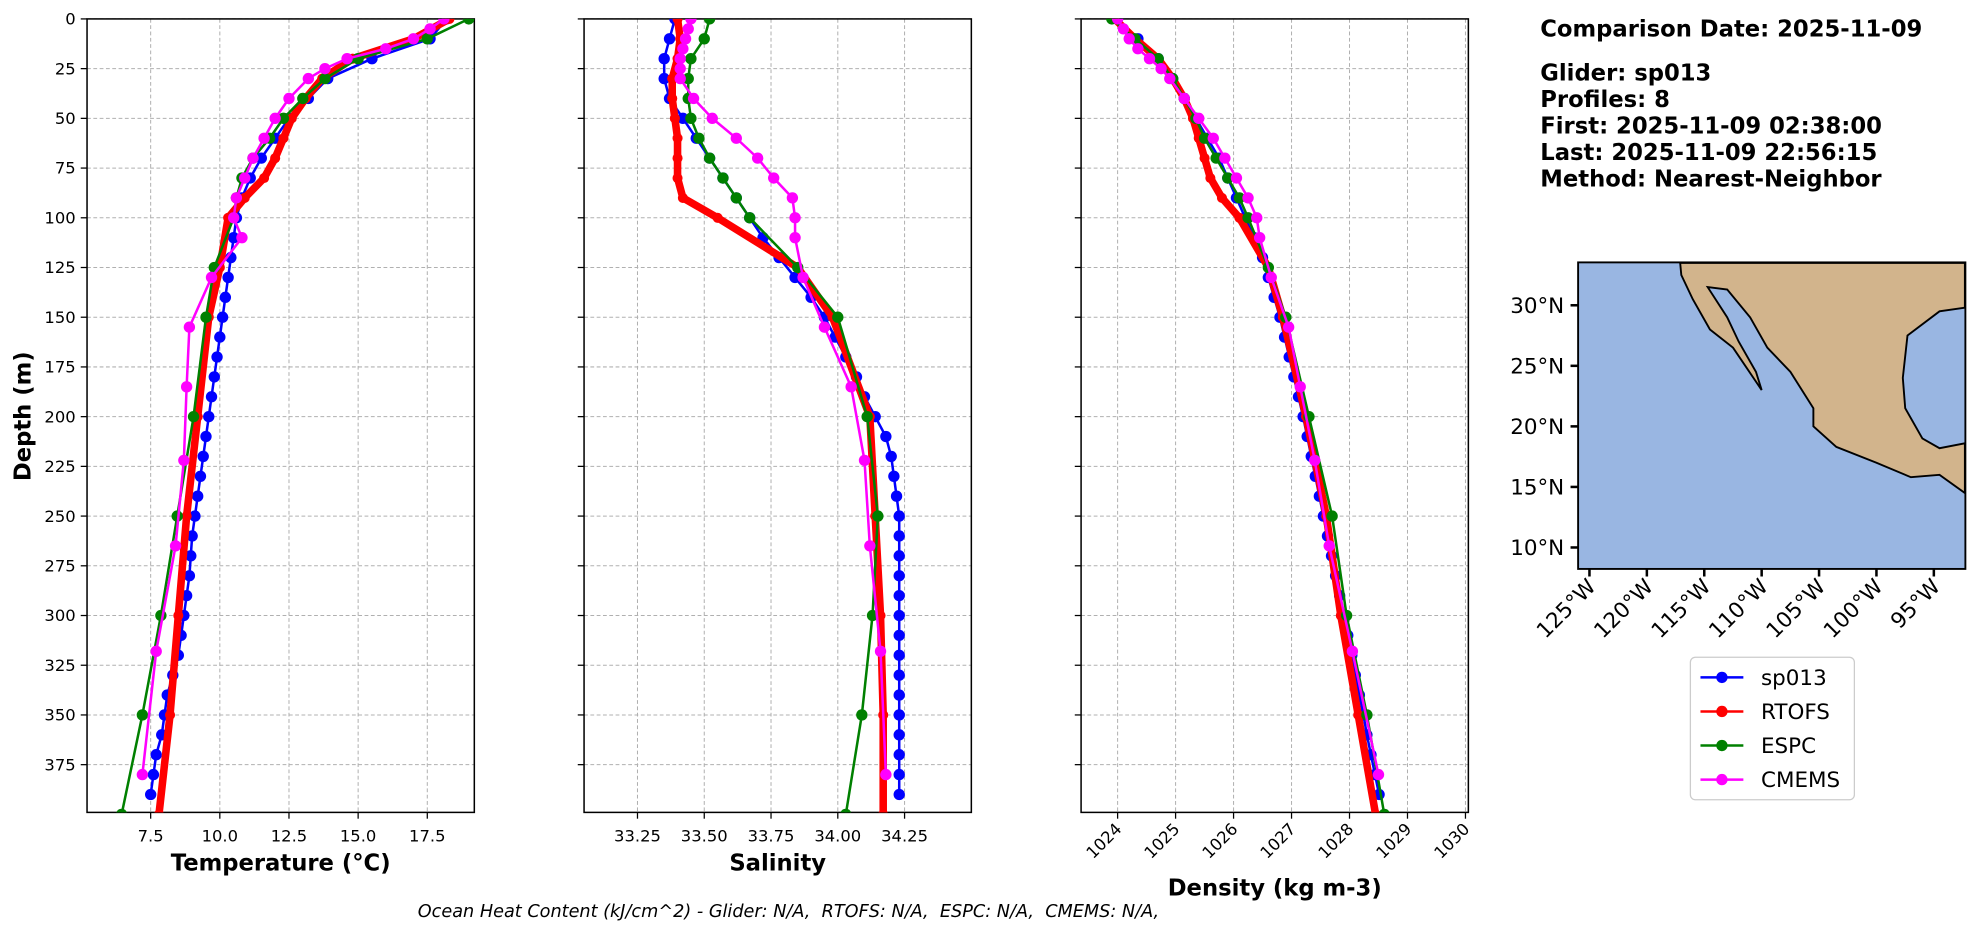 This screenshot has height=934, width=1978. I want to click on y-tick-label: 25, so click(65, 68).